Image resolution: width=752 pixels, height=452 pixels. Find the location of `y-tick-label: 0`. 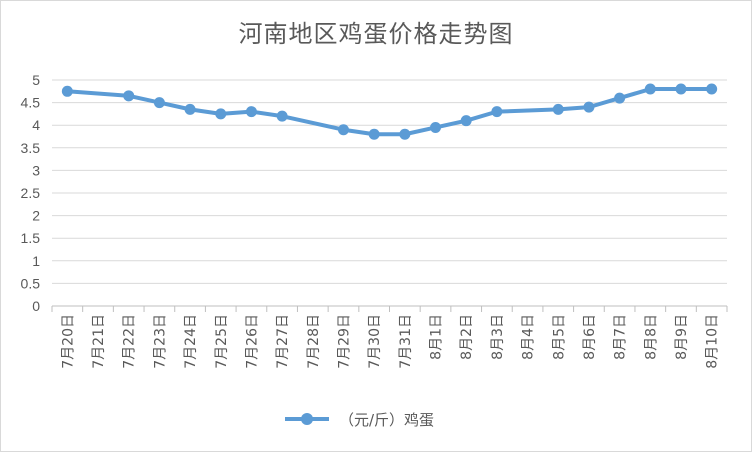

y-tick-label: 0 is located at coordinates (36, 306).